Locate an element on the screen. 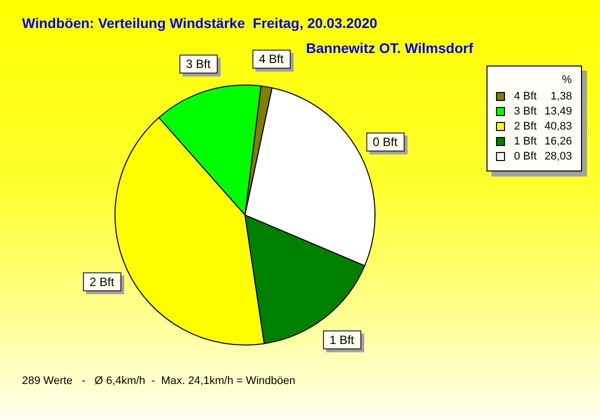 This screenshot has width=600, height=420. text: 289 Werte - Ø 6,4km/h - Max. 24,1km/h = Windböen is located at coordinates (159, 381).